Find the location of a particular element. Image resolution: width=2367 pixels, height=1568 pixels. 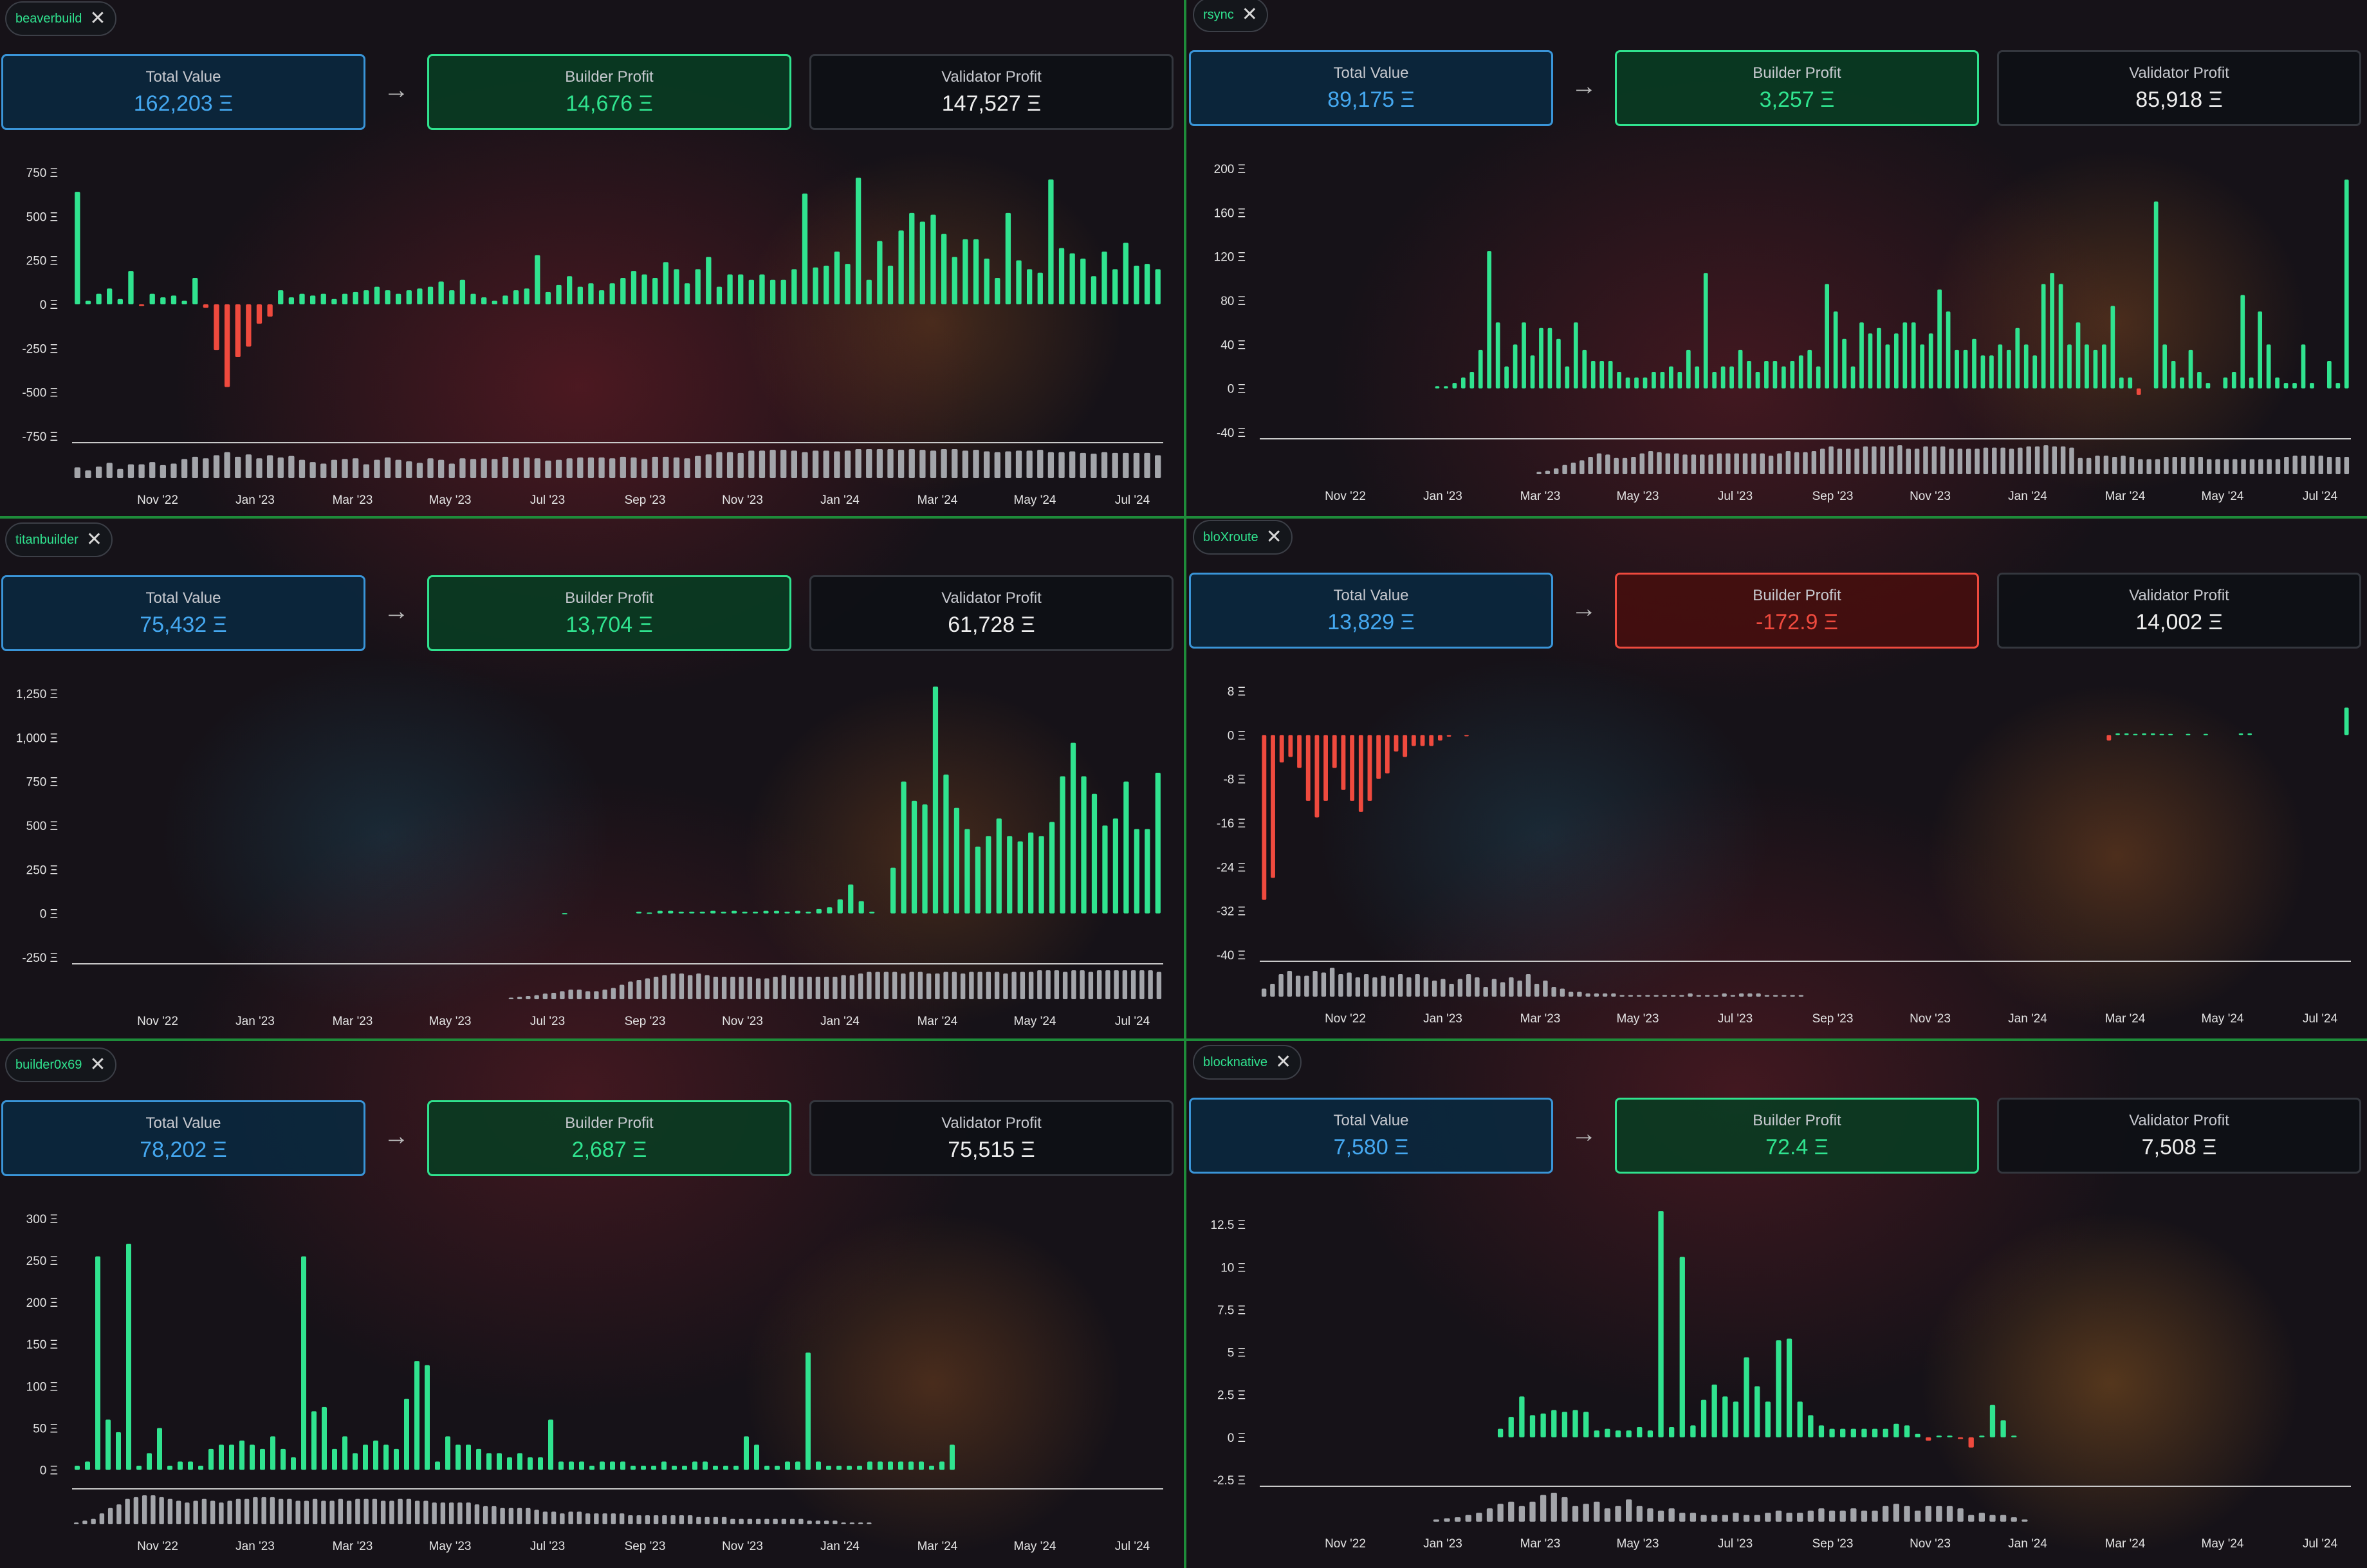

validator-profit-value: 75,515 Ξ is located at coordinates (991, 1150).